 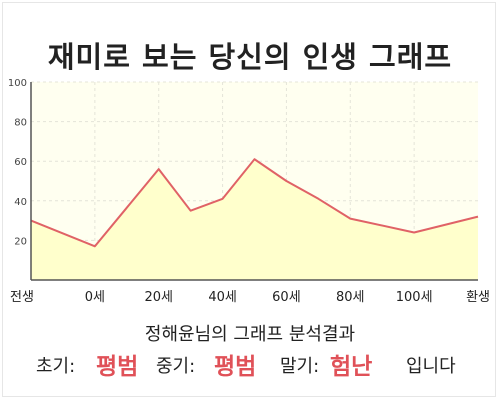 I want to click on mid-label: 중기:, so click(x=176, y=366).